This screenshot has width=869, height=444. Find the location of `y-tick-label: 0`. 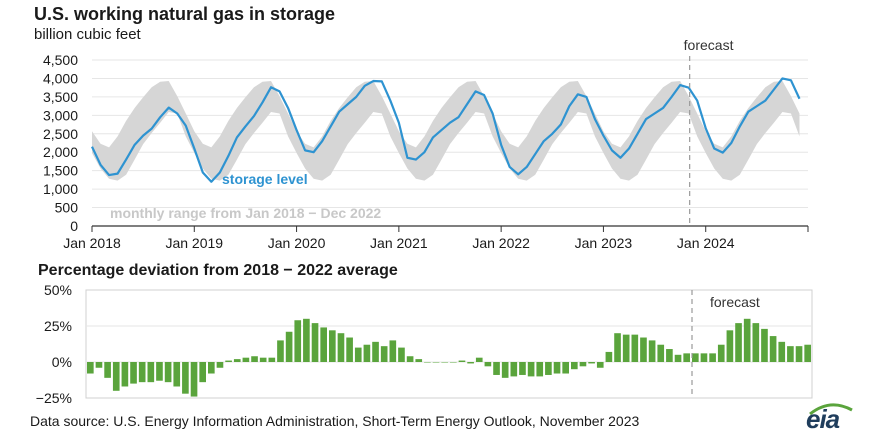

y-tick-label: 0 is located at coordinates (74, 226).